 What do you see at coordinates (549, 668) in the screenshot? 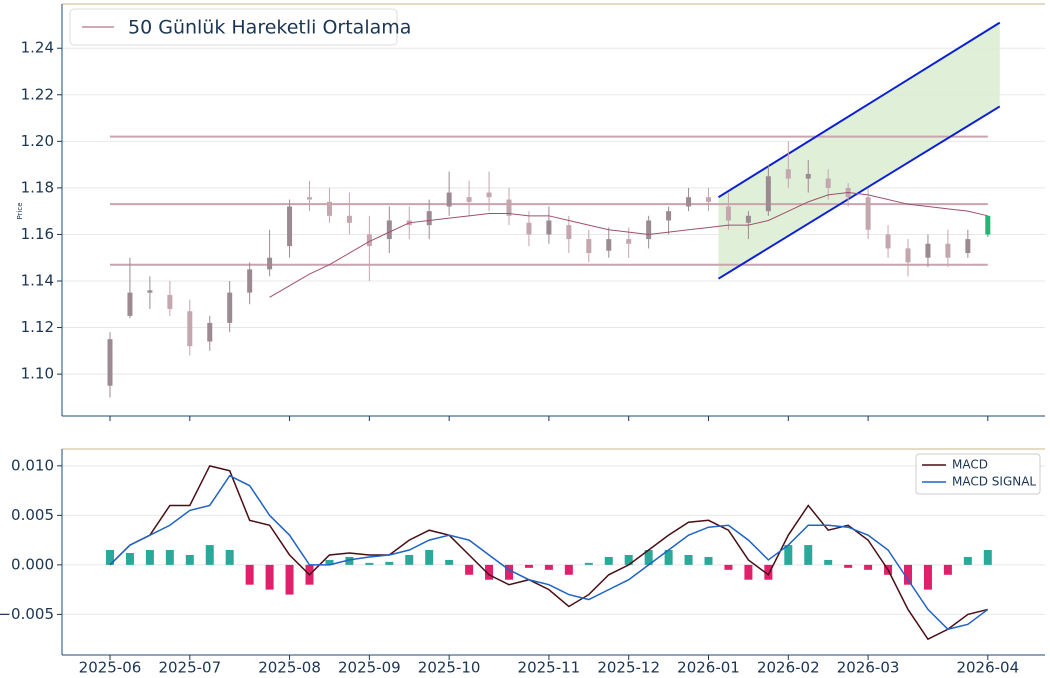
I see `x-tick-label: 2025-11` at bounding box center [549, 668].